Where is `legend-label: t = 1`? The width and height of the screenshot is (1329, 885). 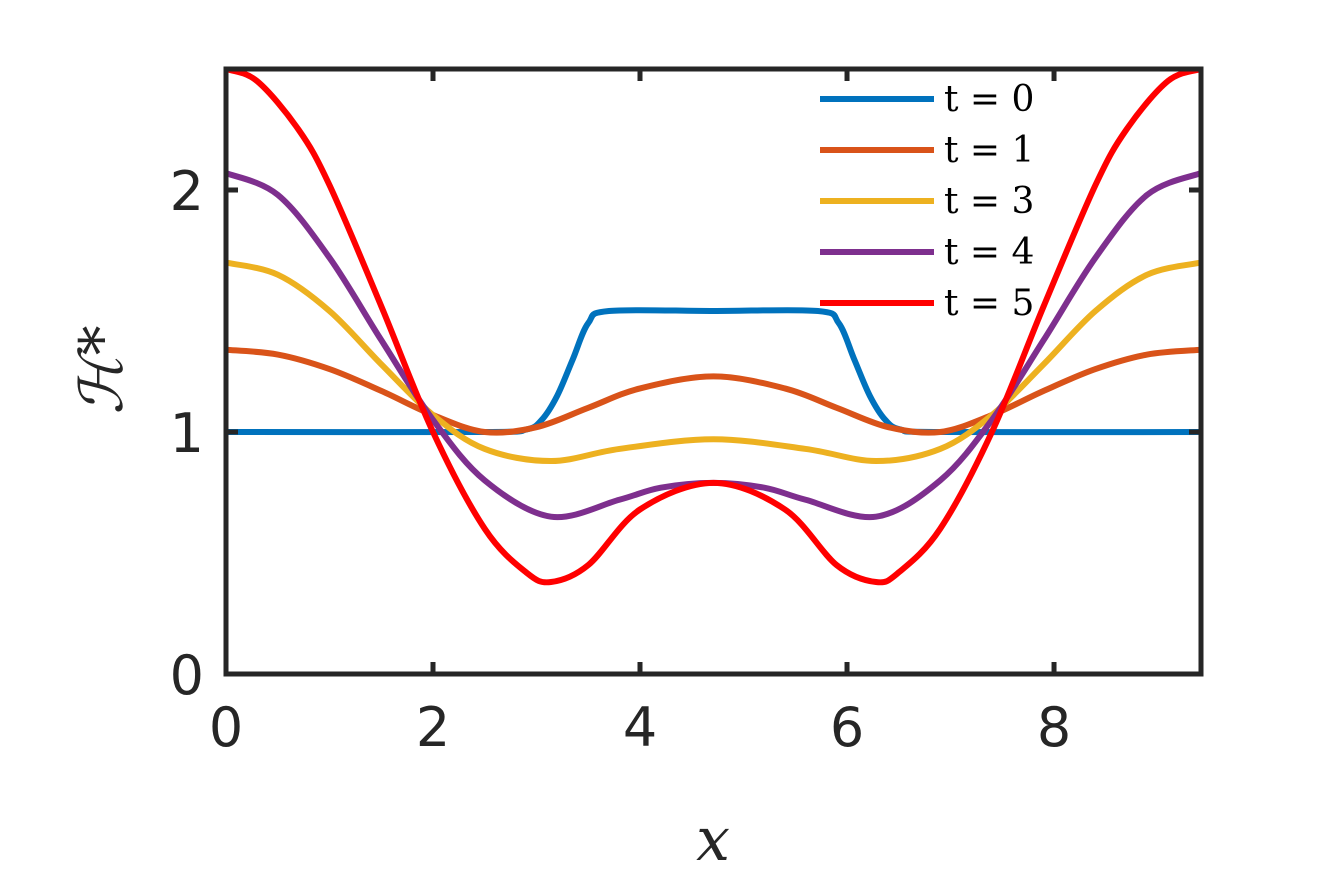
legend-label: t = 1 is located at coordinates (989, 150).